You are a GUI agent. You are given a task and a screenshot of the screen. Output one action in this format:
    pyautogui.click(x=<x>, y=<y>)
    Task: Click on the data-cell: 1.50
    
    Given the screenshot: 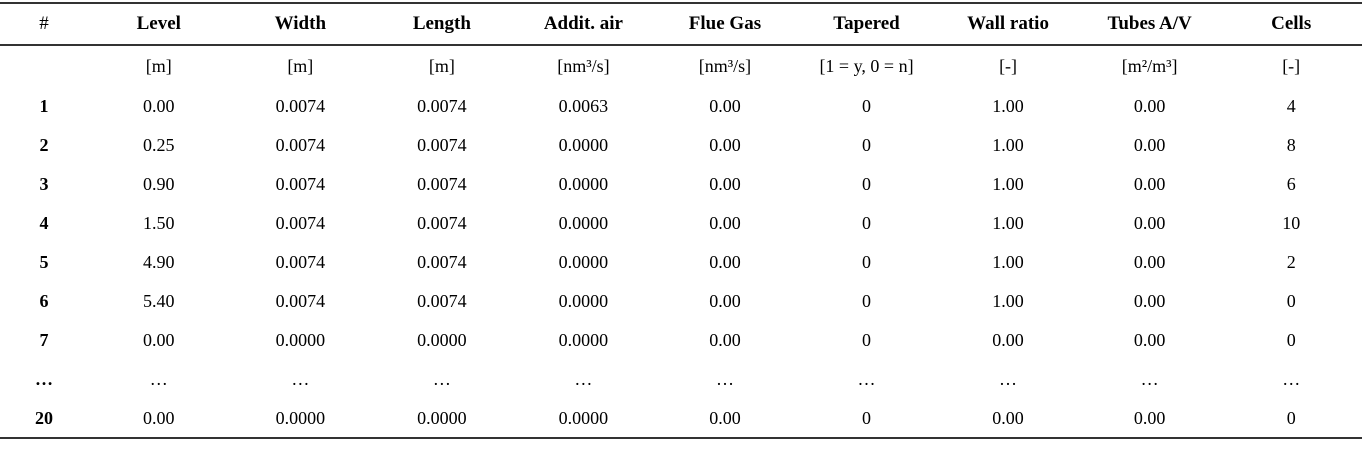 What is the action you would take?
    pyautogui.click(x=159, y=223)
    